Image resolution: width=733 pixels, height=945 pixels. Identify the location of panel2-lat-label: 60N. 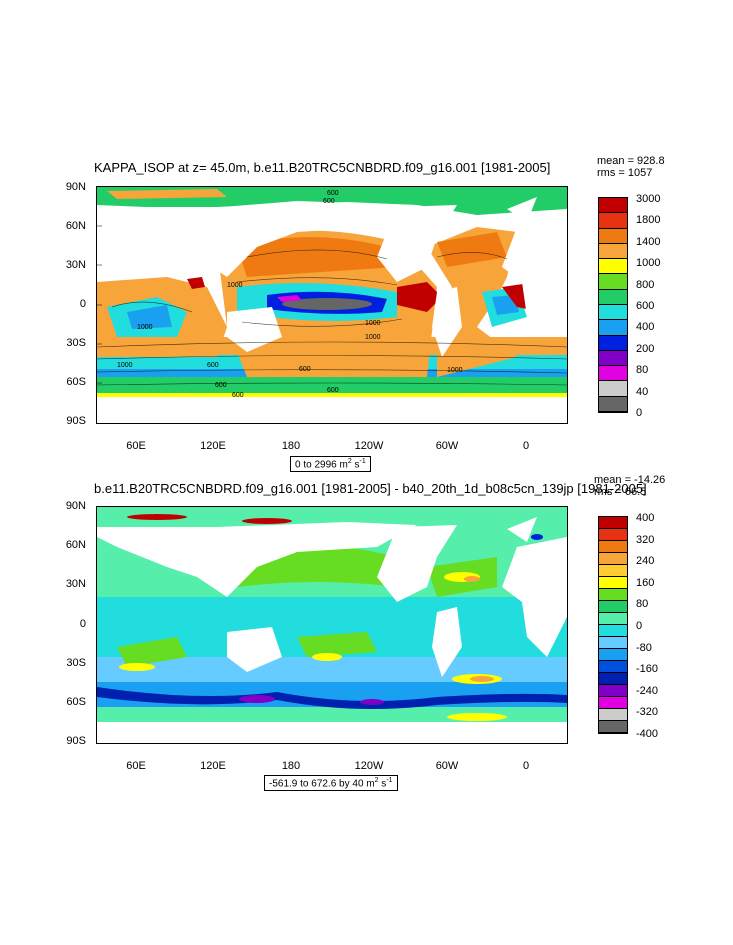
(75, 545).